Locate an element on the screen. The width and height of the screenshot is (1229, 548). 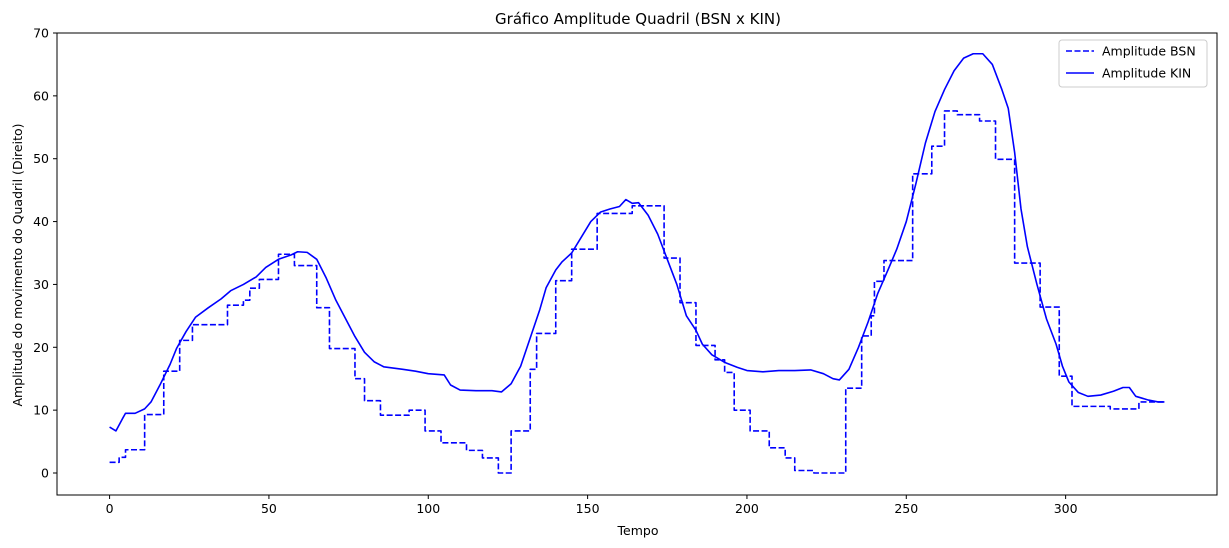
x-tick-label: 100 is located at coordinates (428, 508).